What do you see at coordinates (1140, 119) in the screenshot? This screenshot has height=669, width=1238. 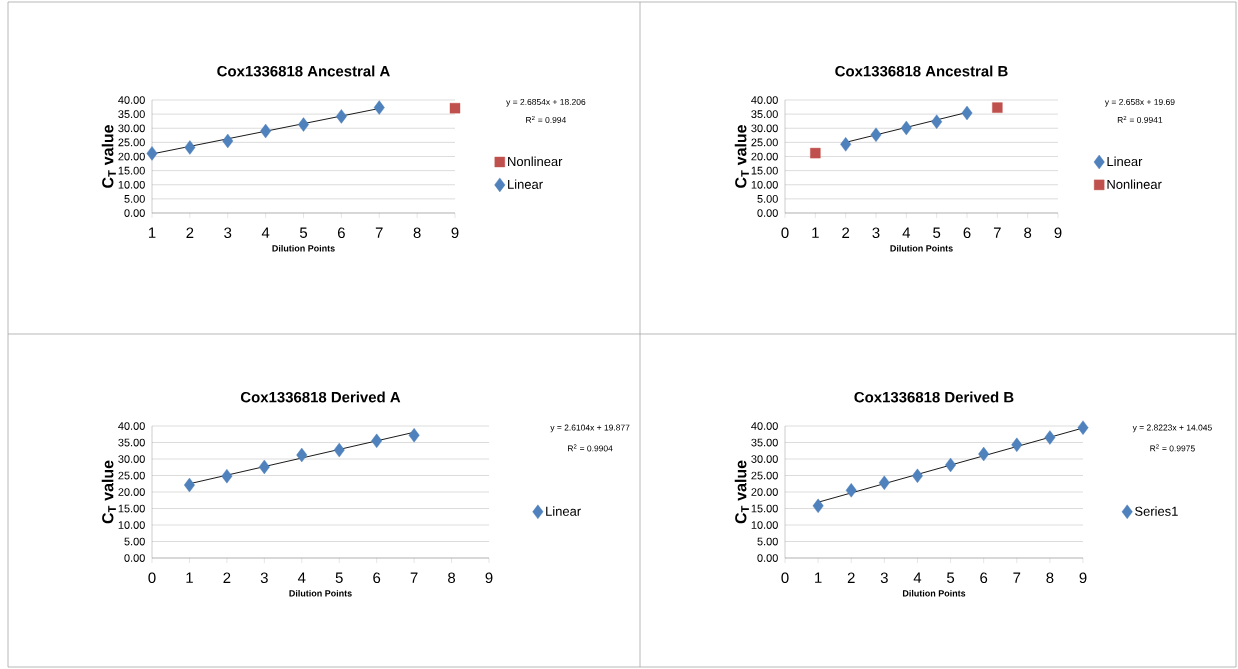 I see `text: R$^{2}$ = 0.9941` at bounding box center [1140, 119].